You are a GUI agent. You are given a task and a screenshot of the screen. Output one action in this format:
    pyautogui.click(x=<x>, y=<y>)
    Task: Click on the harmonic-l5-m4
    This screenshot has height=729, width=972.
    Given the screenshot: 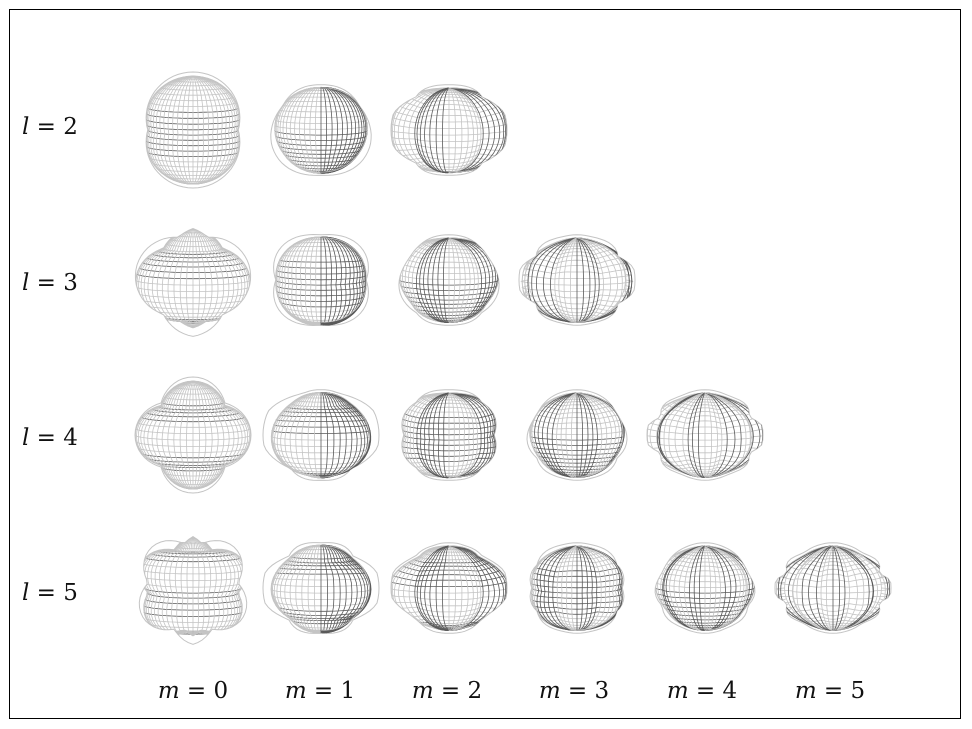 What is the action you would take?
    pyautogui.click(x=705, y=588)
    